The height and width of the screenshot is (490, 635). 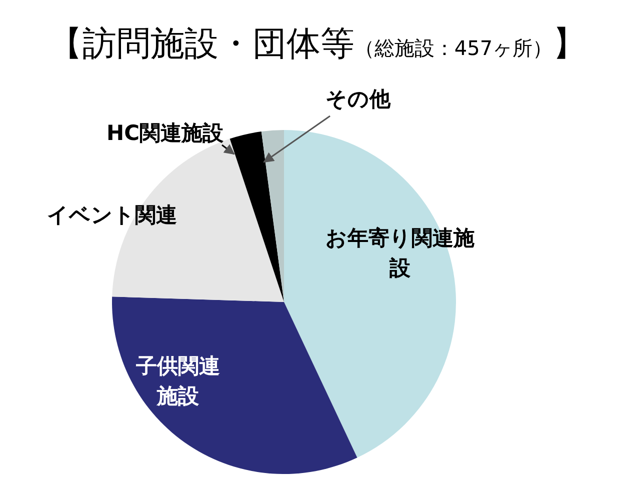 What do you see at coordinates (400, 253) in the screenshot?
I see `slice-label: お年寄り関連施設` at bounding box center [400, 253].